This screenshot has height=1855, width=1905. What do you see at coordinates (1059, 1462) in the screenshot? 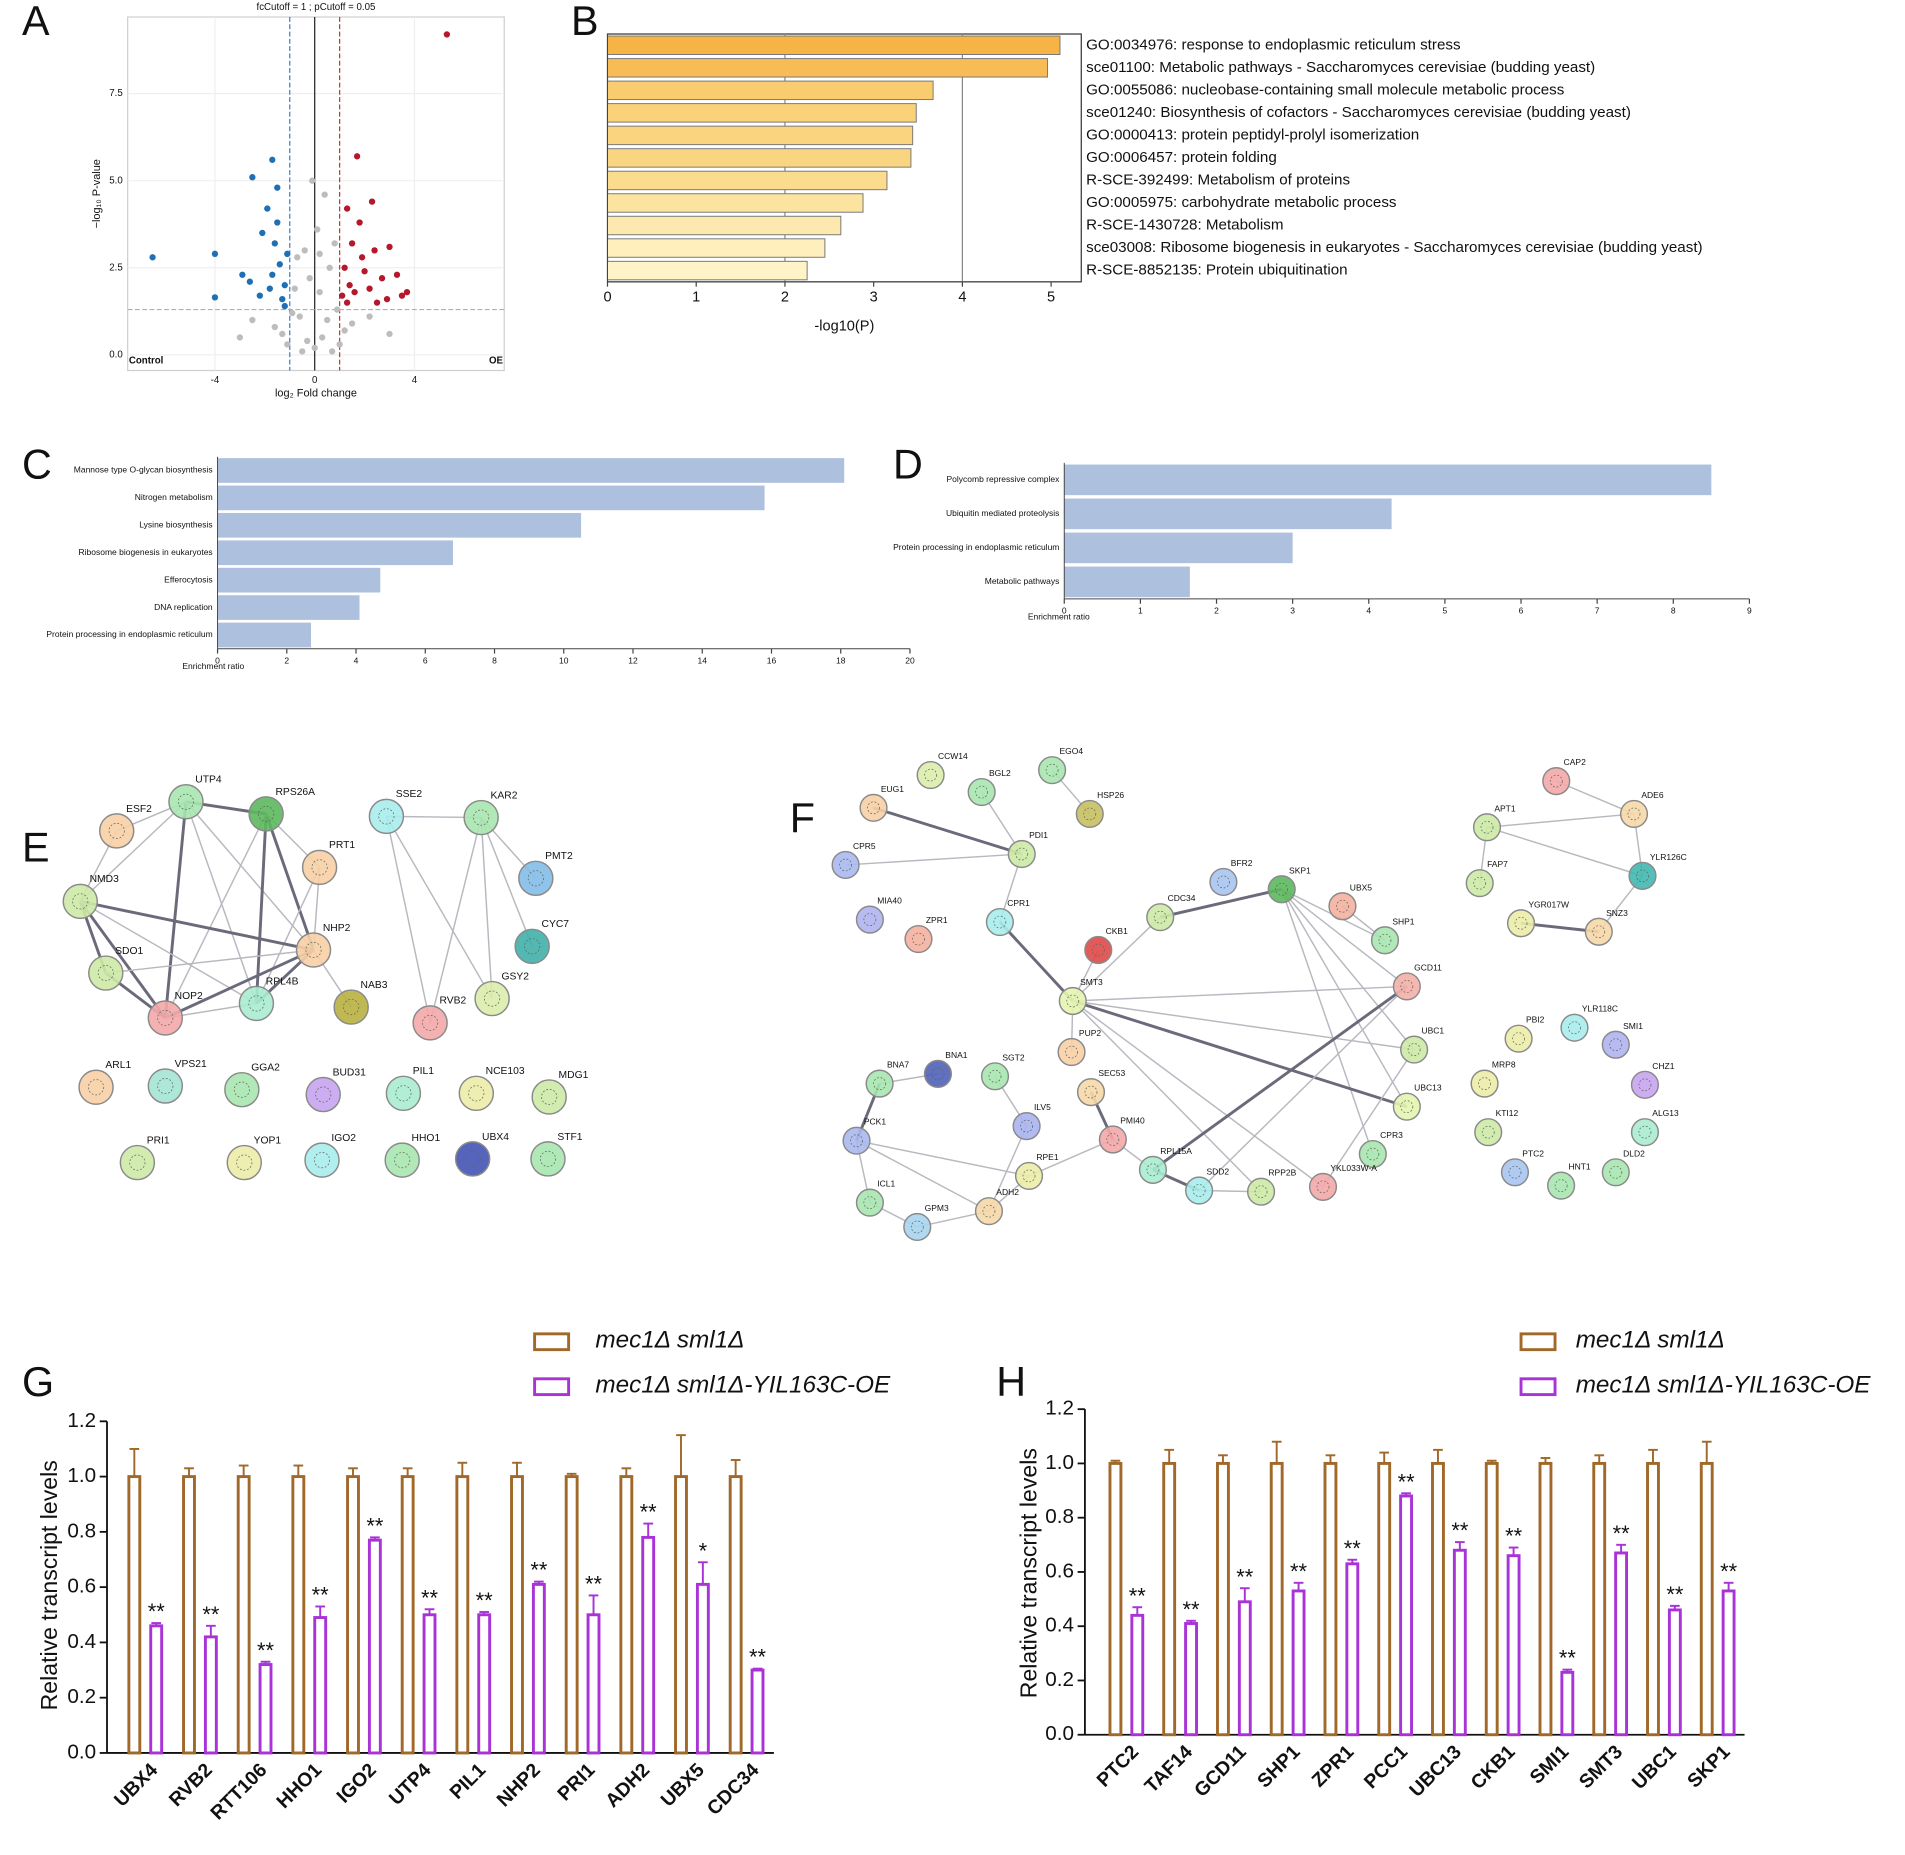
I see `y-tick-label: 1.0` at bounding box center [1059, 1462].